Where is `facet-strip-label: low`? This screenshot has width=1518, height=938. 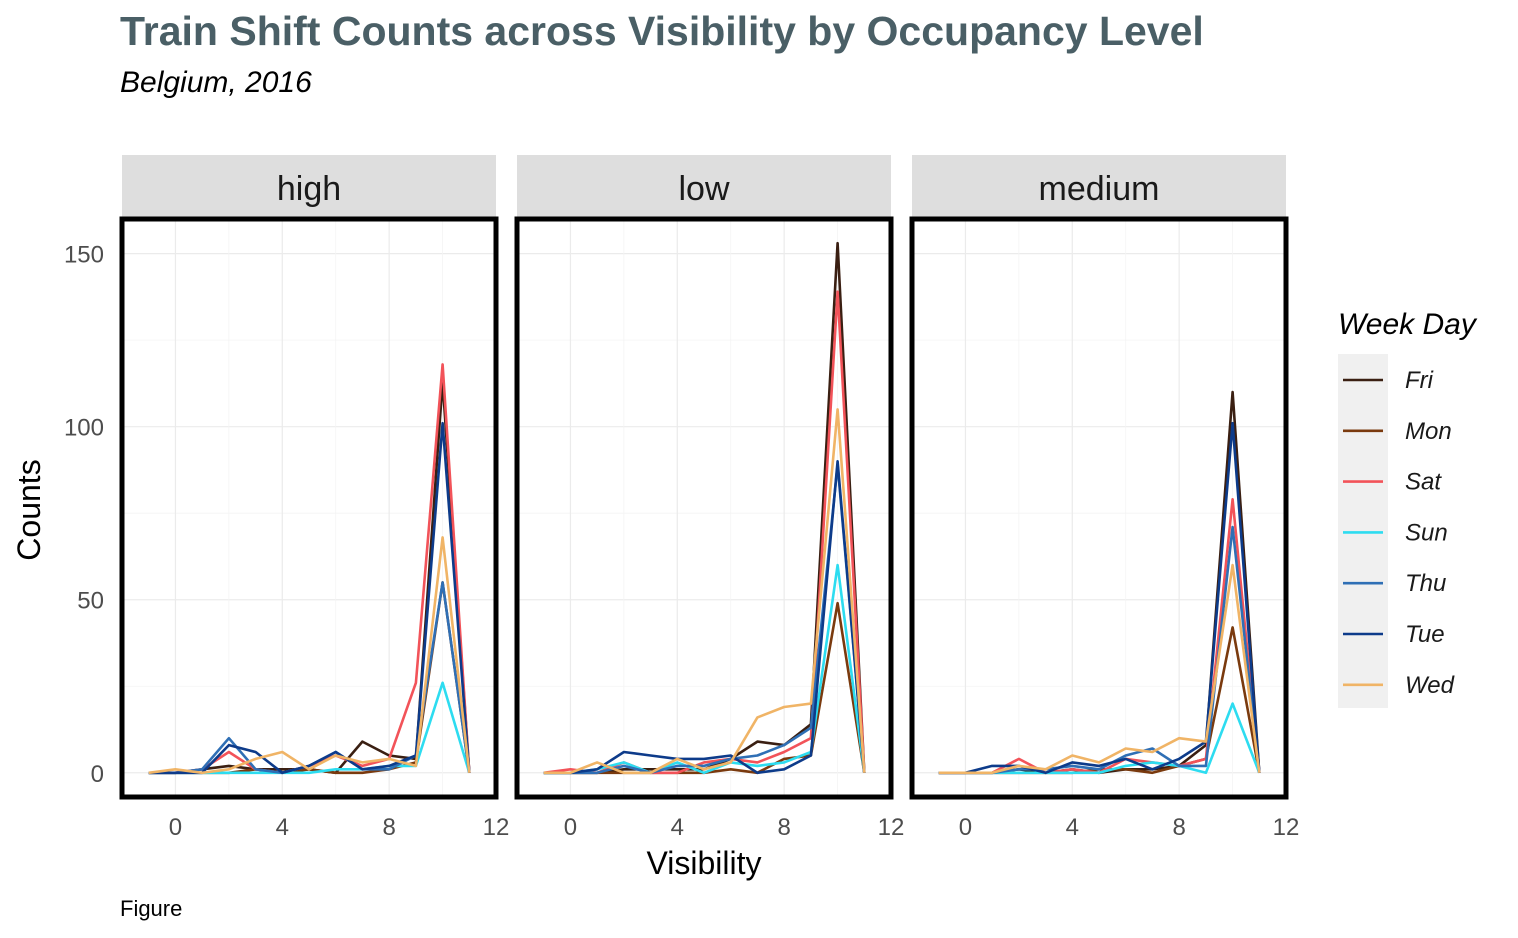 facet-strip-label: low is located at coordinates (703, 189).